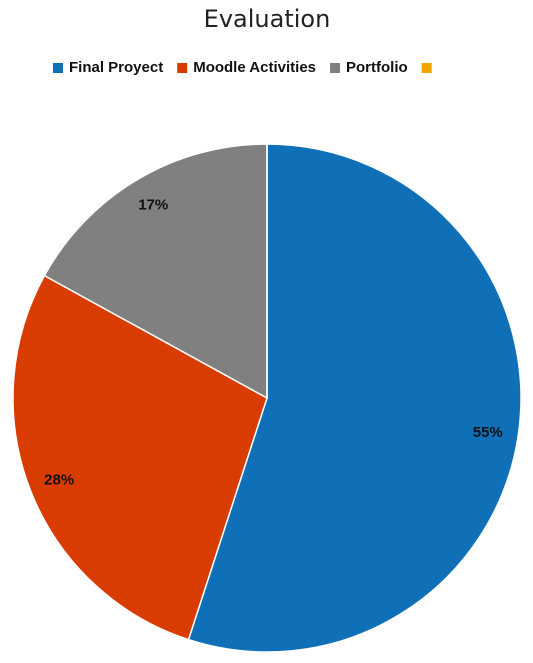  What do you see at coordinates (59, 479) in the screenshot?
I see `value-label: 28%` at bounding box center [59, 479].